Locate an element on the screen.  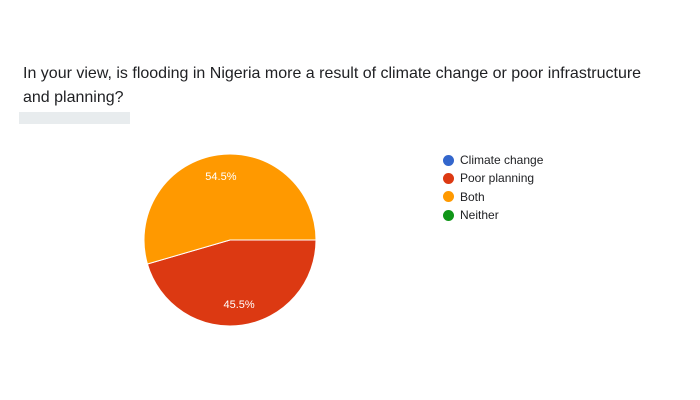
pie-label-both: 54.5% is located at coordinates (220, 177).